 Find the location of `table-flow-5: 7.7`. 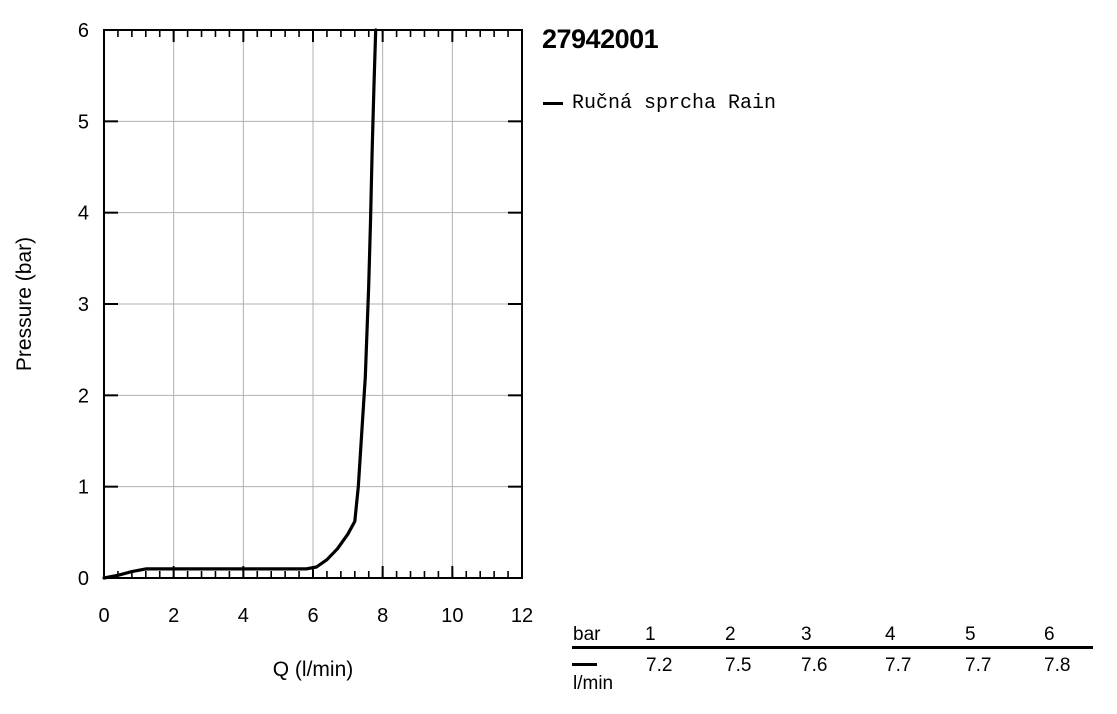

table-flow-5: 7.7 is located at coordinates (978, 665).